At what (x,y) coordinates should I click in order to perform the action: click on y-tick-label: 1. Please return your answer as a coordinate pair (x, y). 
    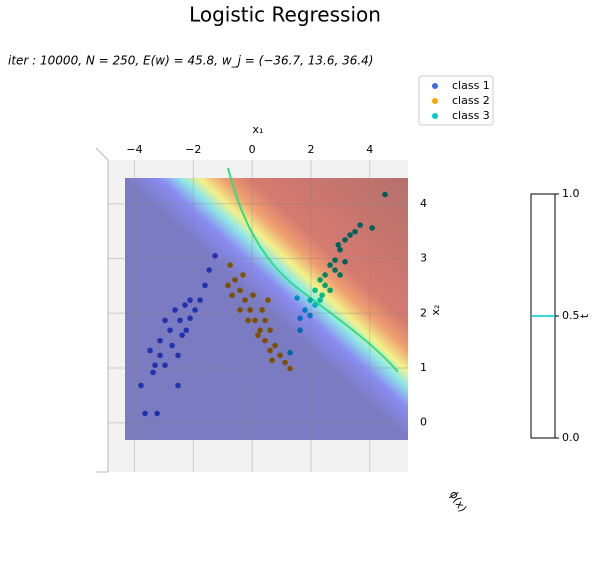
    Looking at the image, I should click on (423, 367).